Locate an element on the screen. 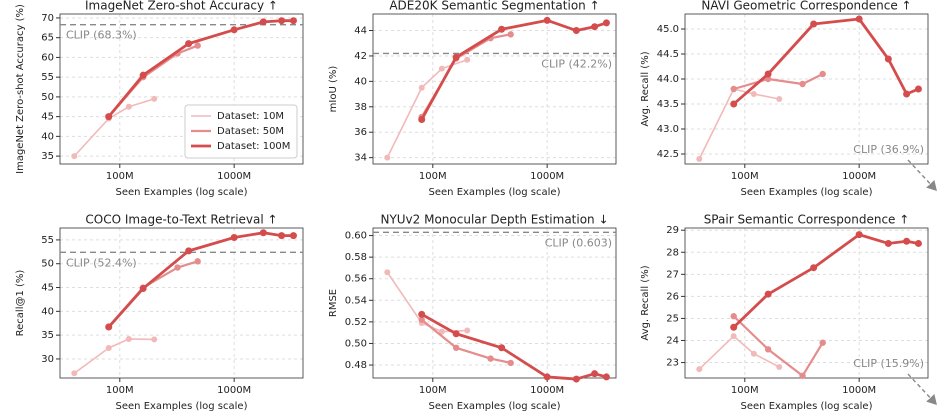  y-tick-label: 0.50 is located at coordinates (356, 343).